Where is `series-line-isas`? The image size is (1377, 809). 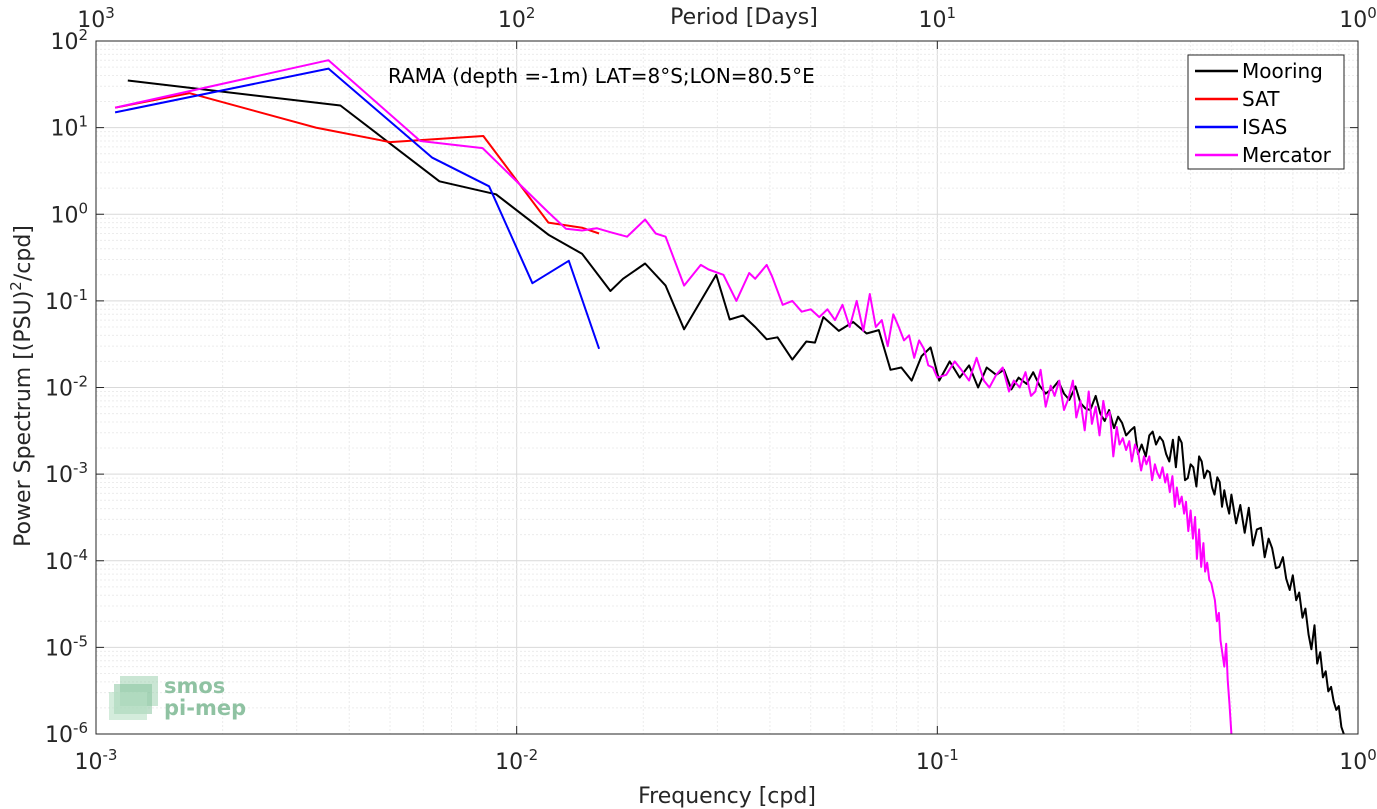
series-line-isas is located at coordinates (357, 208).